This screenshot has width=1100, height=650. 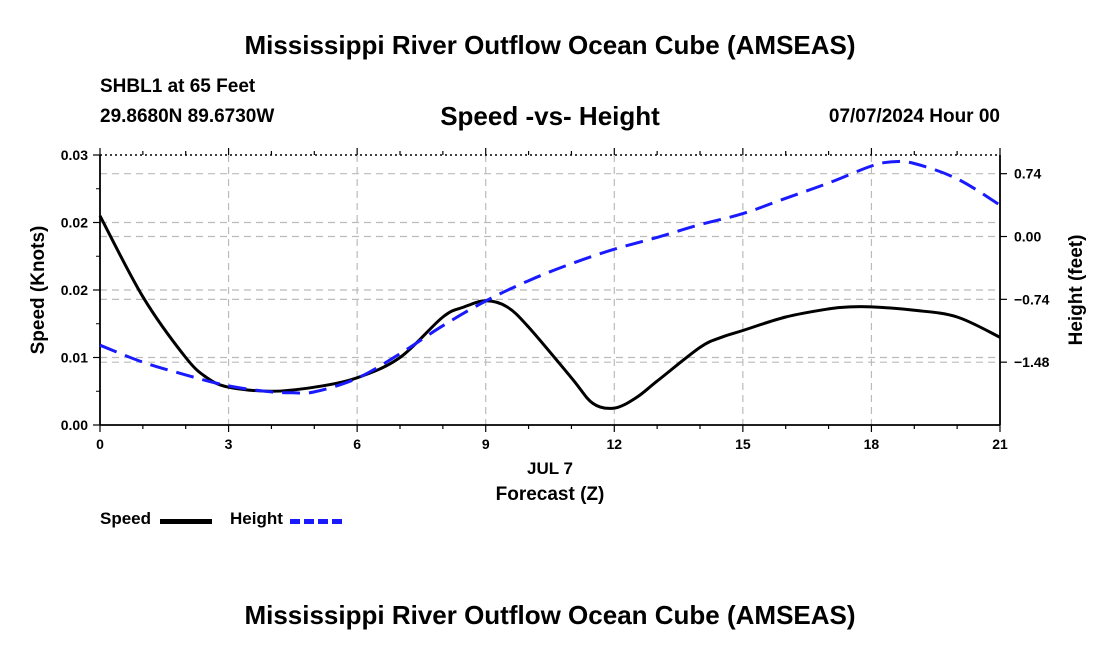 What do you see at coordinates (126, 518) in the screenshot?
I see `legend-speed-label: Speed` at bounding box center [126, 518].